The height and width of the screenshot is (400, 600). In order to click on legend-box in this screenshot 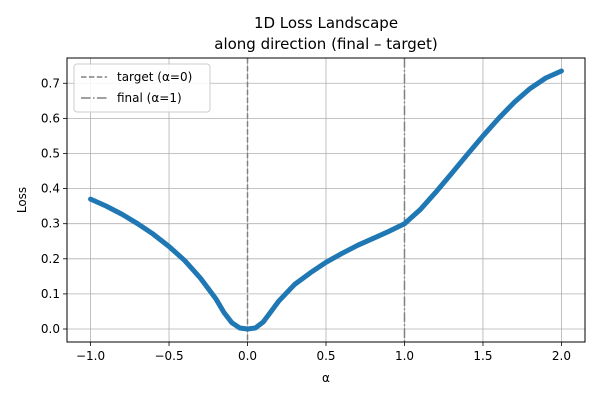, I will do `click(142, 88)`.